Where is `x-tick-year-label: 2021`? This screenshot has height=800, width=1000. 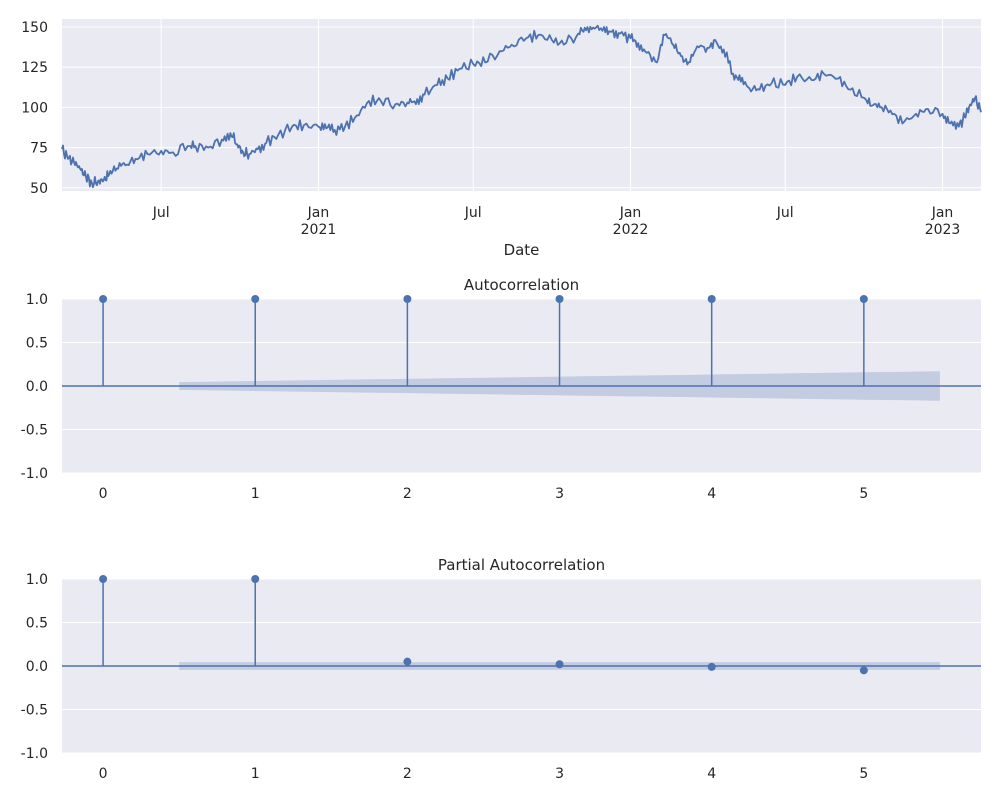 x-tick-year-label: 2021 is located at coordinates (319, 230).